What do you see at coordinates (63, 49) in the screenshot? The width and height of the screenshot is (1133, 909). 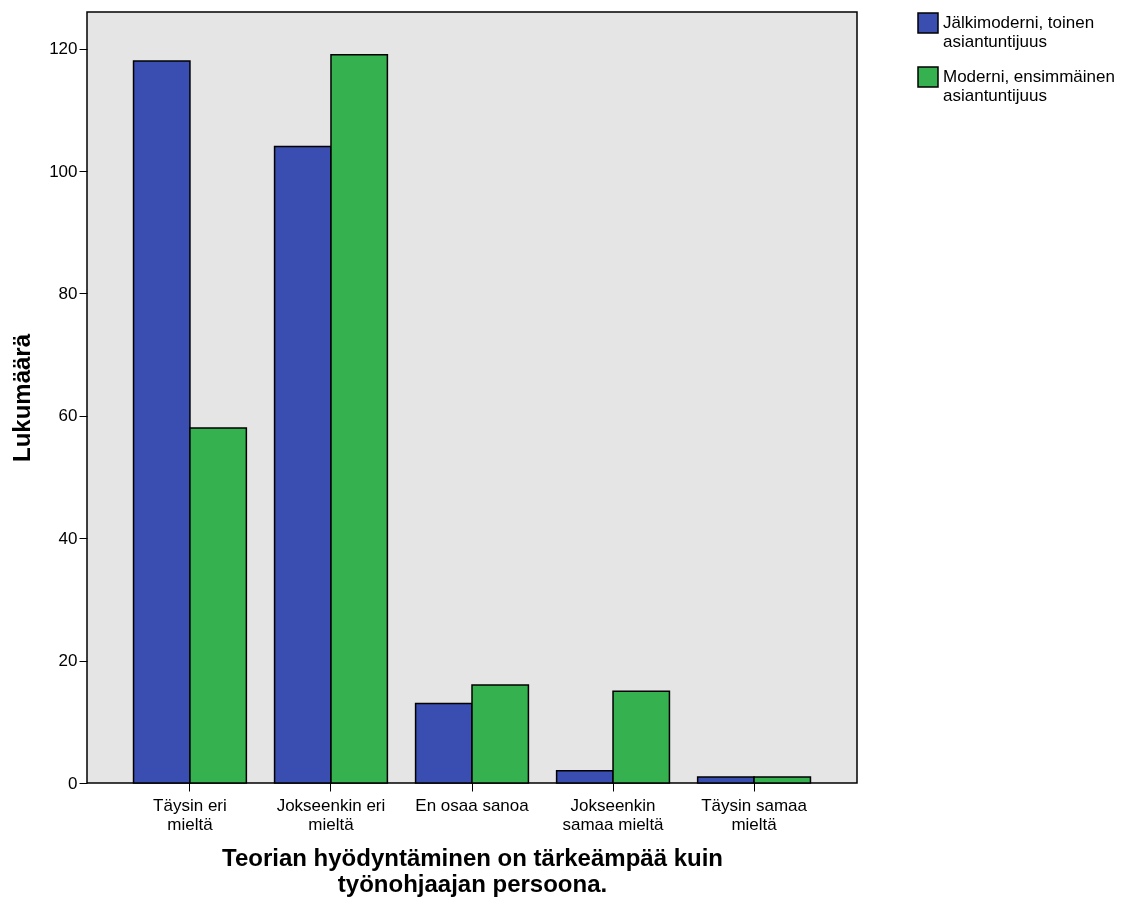 I see `y-tick-label: 120` at bounding box center [63, 49].